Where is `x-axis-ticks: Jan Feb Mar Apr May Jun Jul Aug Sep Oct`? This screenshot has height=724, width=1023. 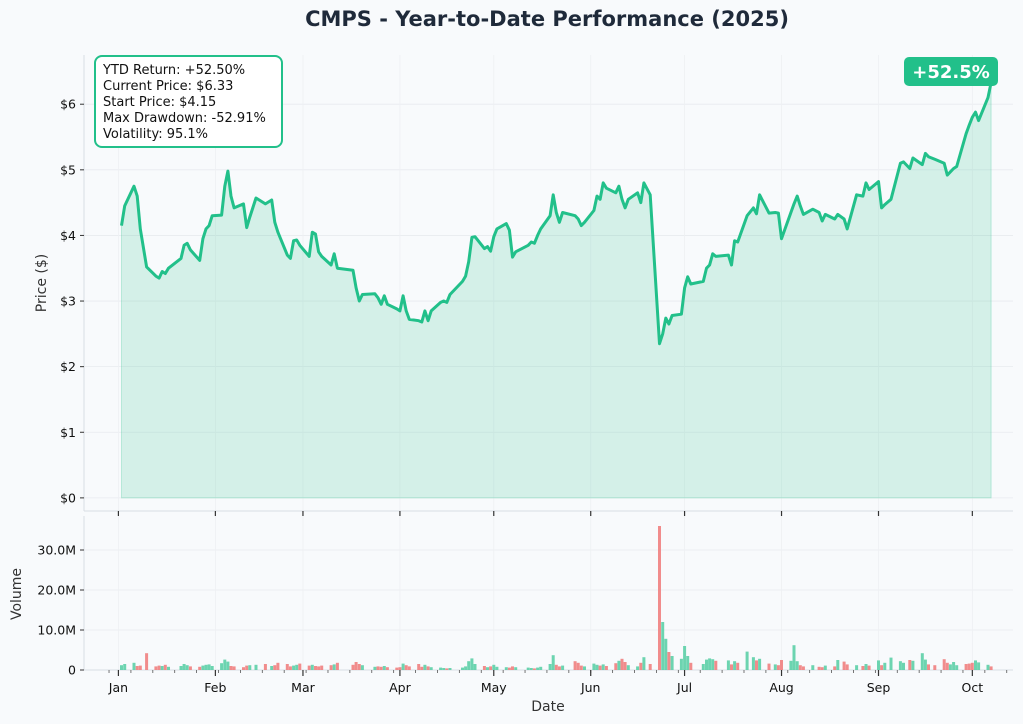 x-axis-ticks: Jan Feb Mar Apr May Jun Jul Aug Sep Oct is located at coordinates (558, 682).